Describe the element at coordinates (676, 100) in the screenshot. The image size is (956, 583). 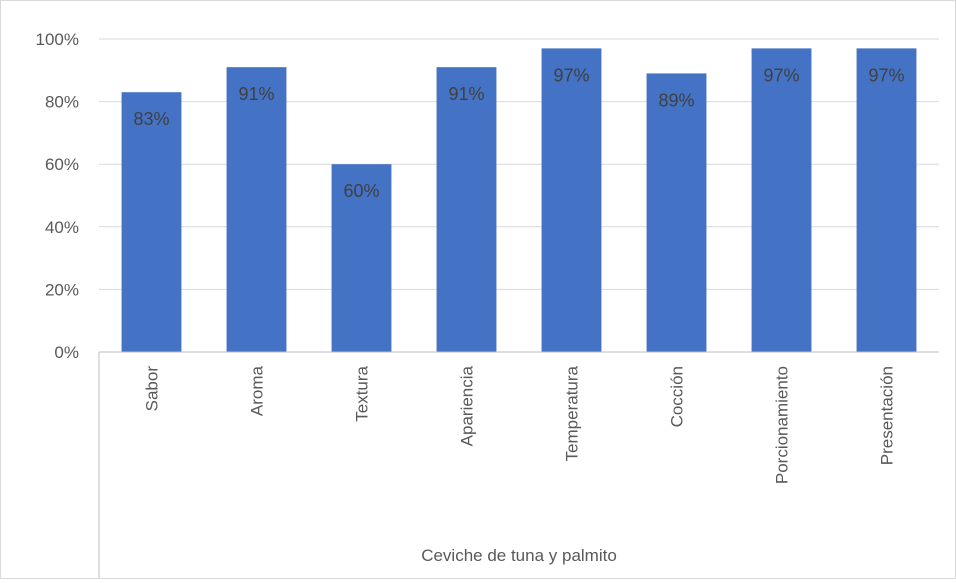
I see `data-label: 89%` at that location.